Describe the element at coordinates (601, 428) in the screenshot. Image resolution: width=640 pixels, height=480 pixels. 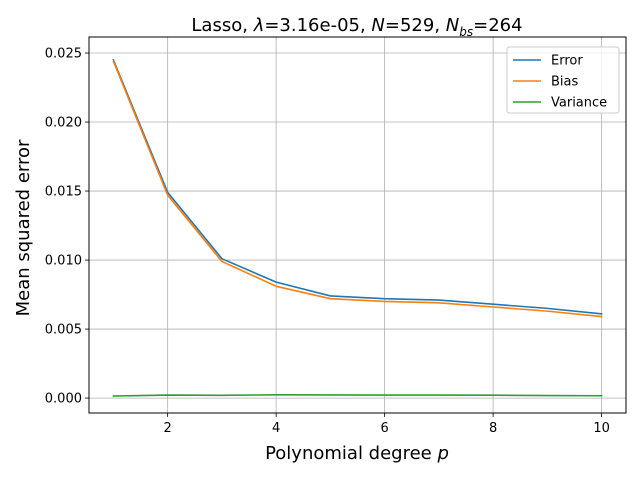
I see `x-tick-label: 10` at that location.